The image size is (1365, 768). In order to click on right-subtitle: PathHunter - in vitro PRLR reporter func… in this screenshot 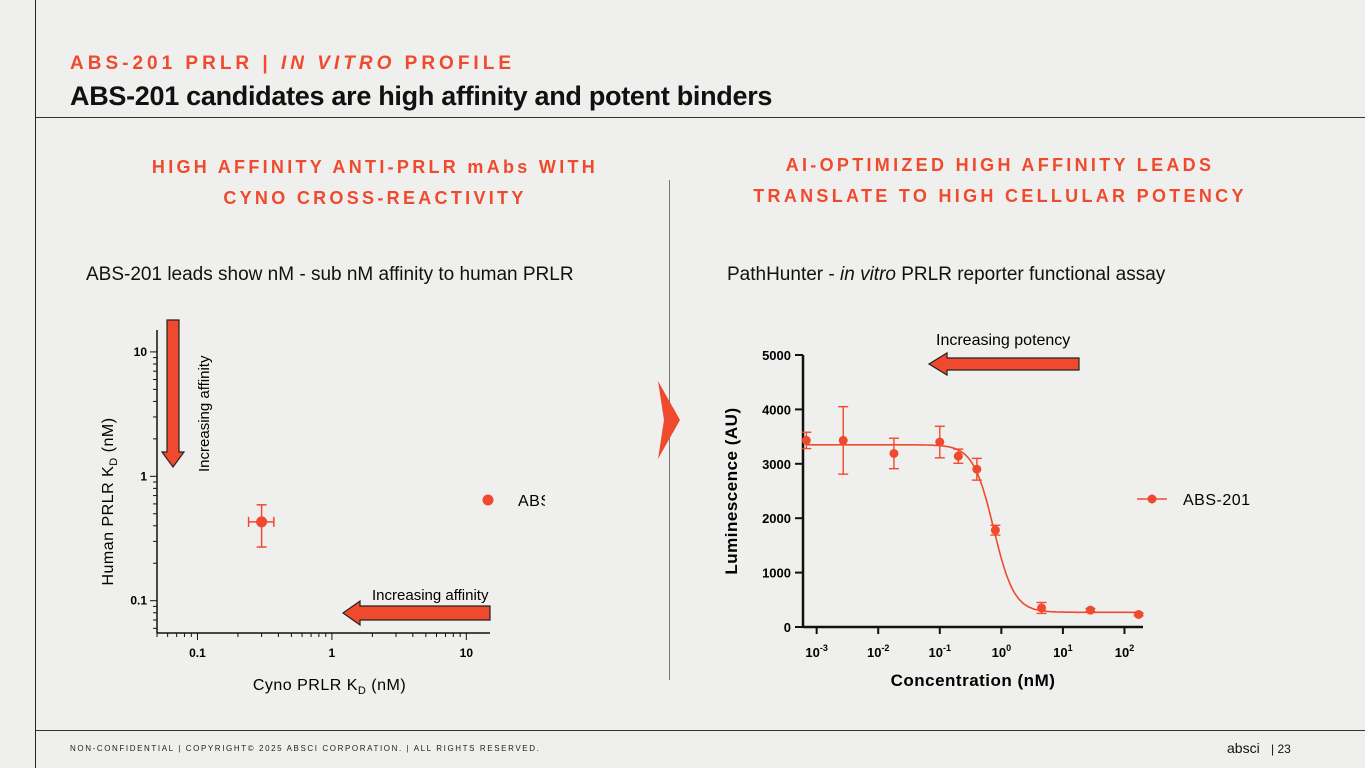, I will do `click(946, 274)`.